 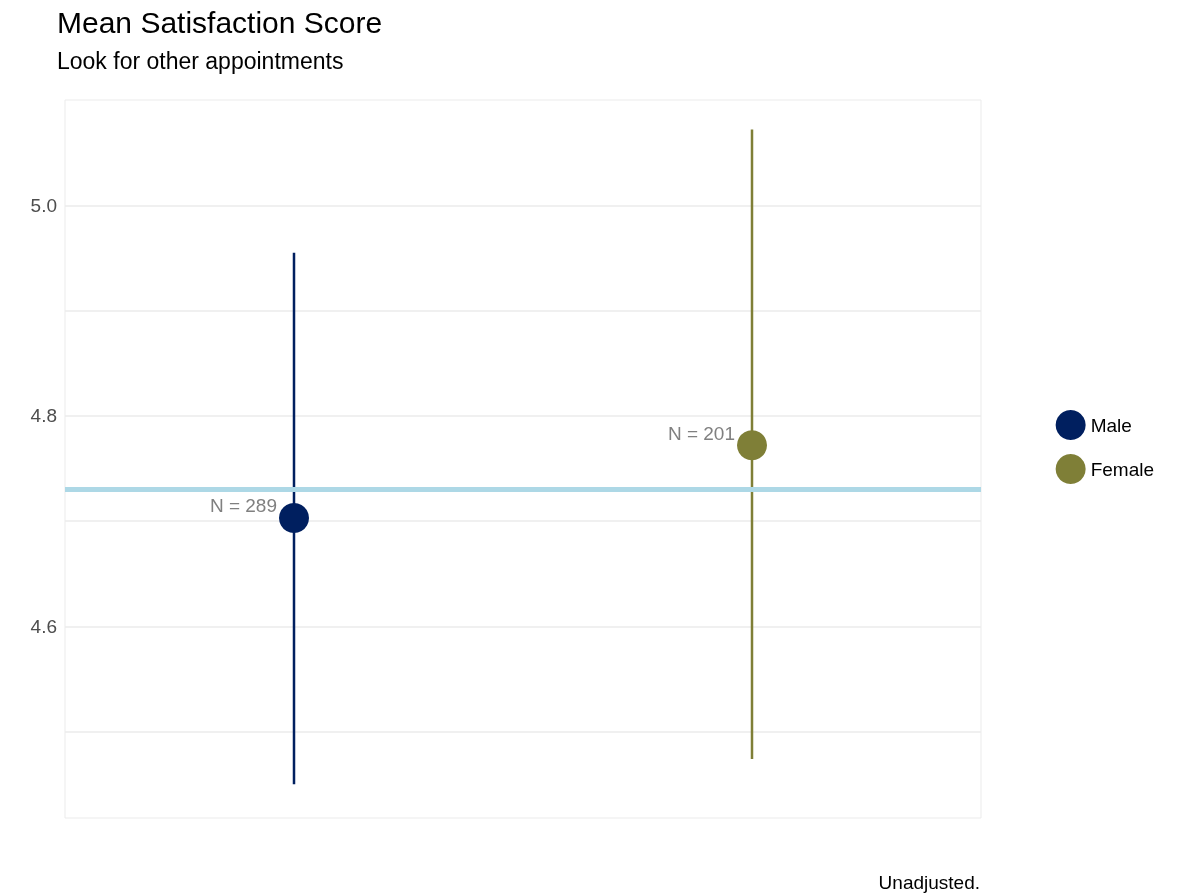 I want to click on y-tick-label: 5.0, so click(x=43, y=205).